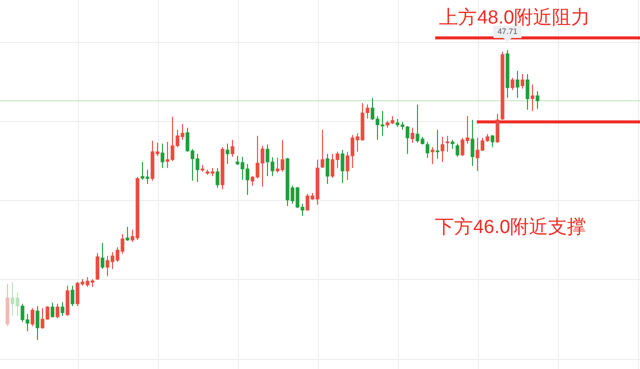 This screenshot has height=369, width=640. Describe the element at coordinates (507, 31) in the screenshot. I see `annotation: 47.71` at that location.